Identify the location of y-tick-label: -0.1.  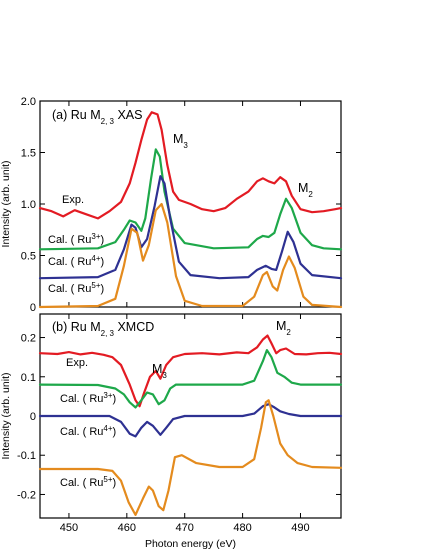
(26, 456).